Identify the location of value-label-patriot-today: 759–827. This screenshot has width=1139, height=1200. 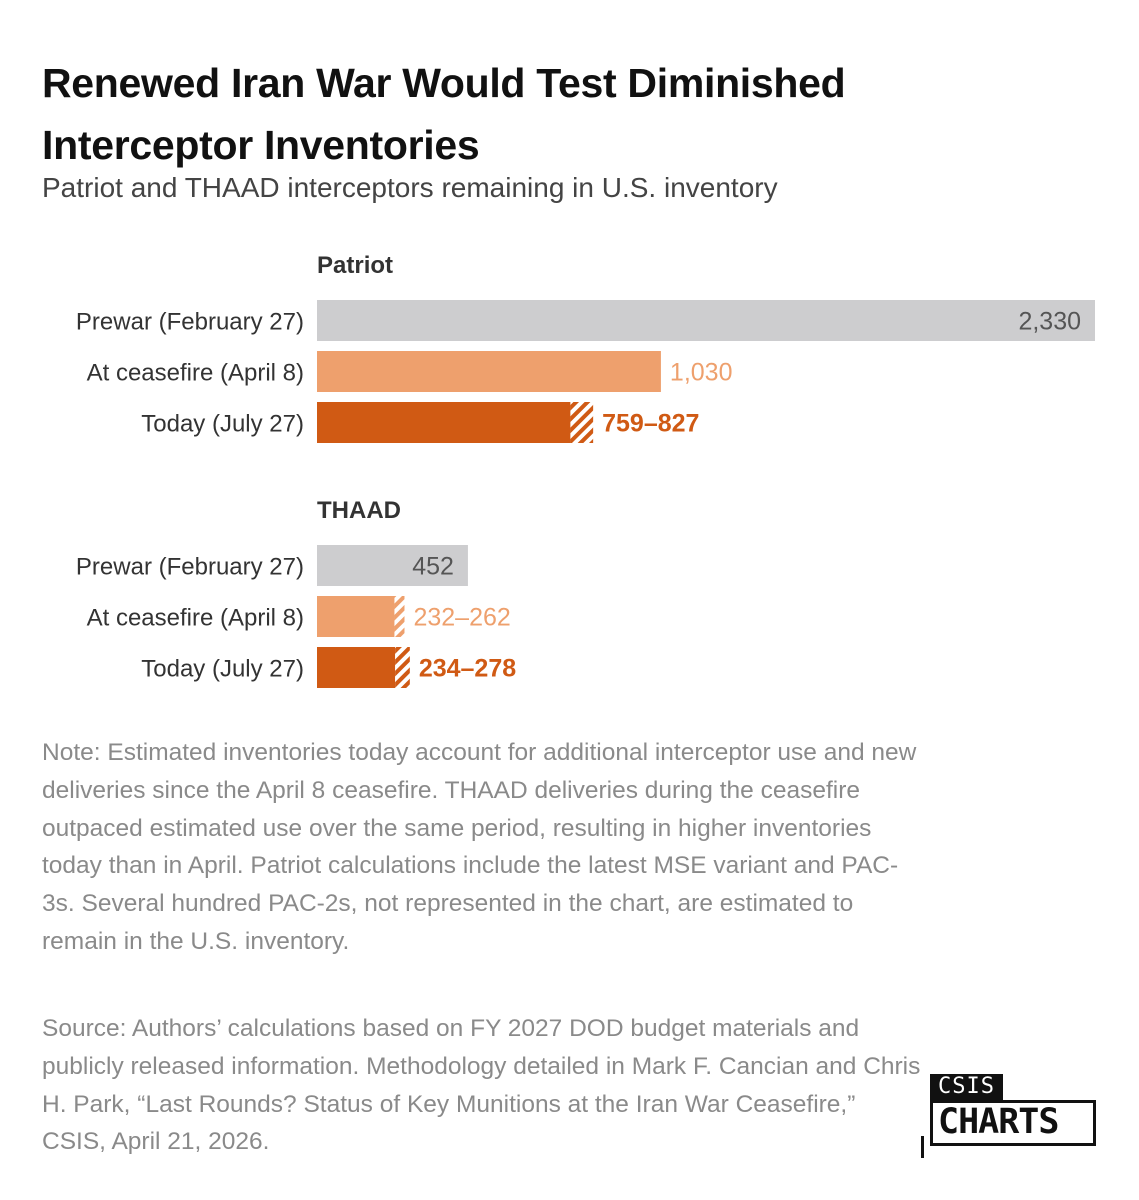
(650, 424).